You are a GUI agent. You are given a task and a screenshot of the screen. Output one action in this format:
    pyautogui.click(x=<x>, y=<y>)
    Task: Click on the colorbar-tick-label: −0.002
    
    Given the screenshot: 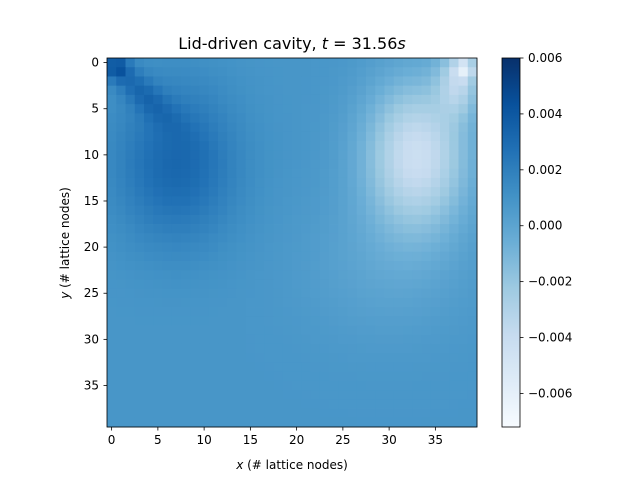 What is the action you would take?
    pyautogui.click(x=550, y=282)
    